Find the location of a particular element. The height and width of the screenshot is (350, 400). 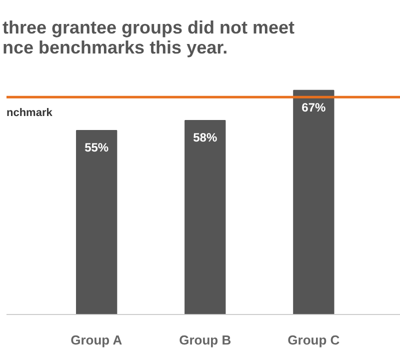

x-tick-label: Group C is located at coordinates (314, 340).